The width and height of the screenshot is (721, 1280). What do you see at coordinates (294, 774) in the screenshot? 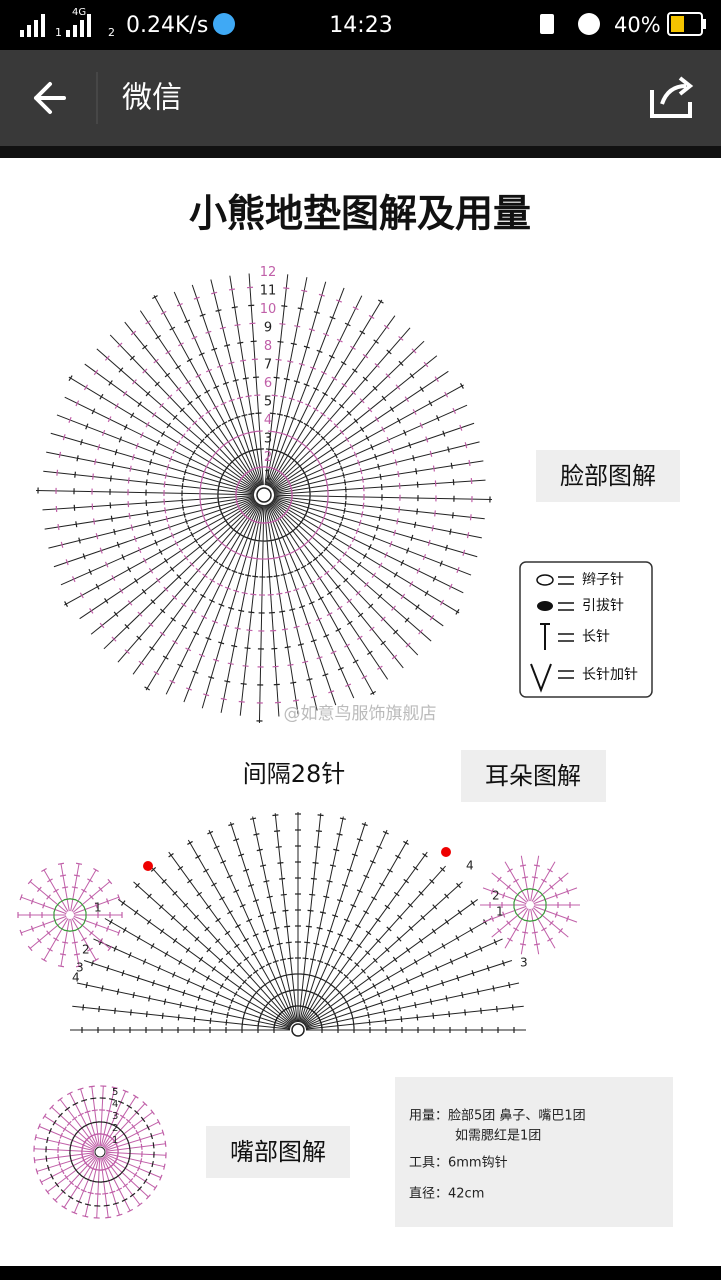
I see `ear-note: 间隔28针` at bounding box center [294, 774].